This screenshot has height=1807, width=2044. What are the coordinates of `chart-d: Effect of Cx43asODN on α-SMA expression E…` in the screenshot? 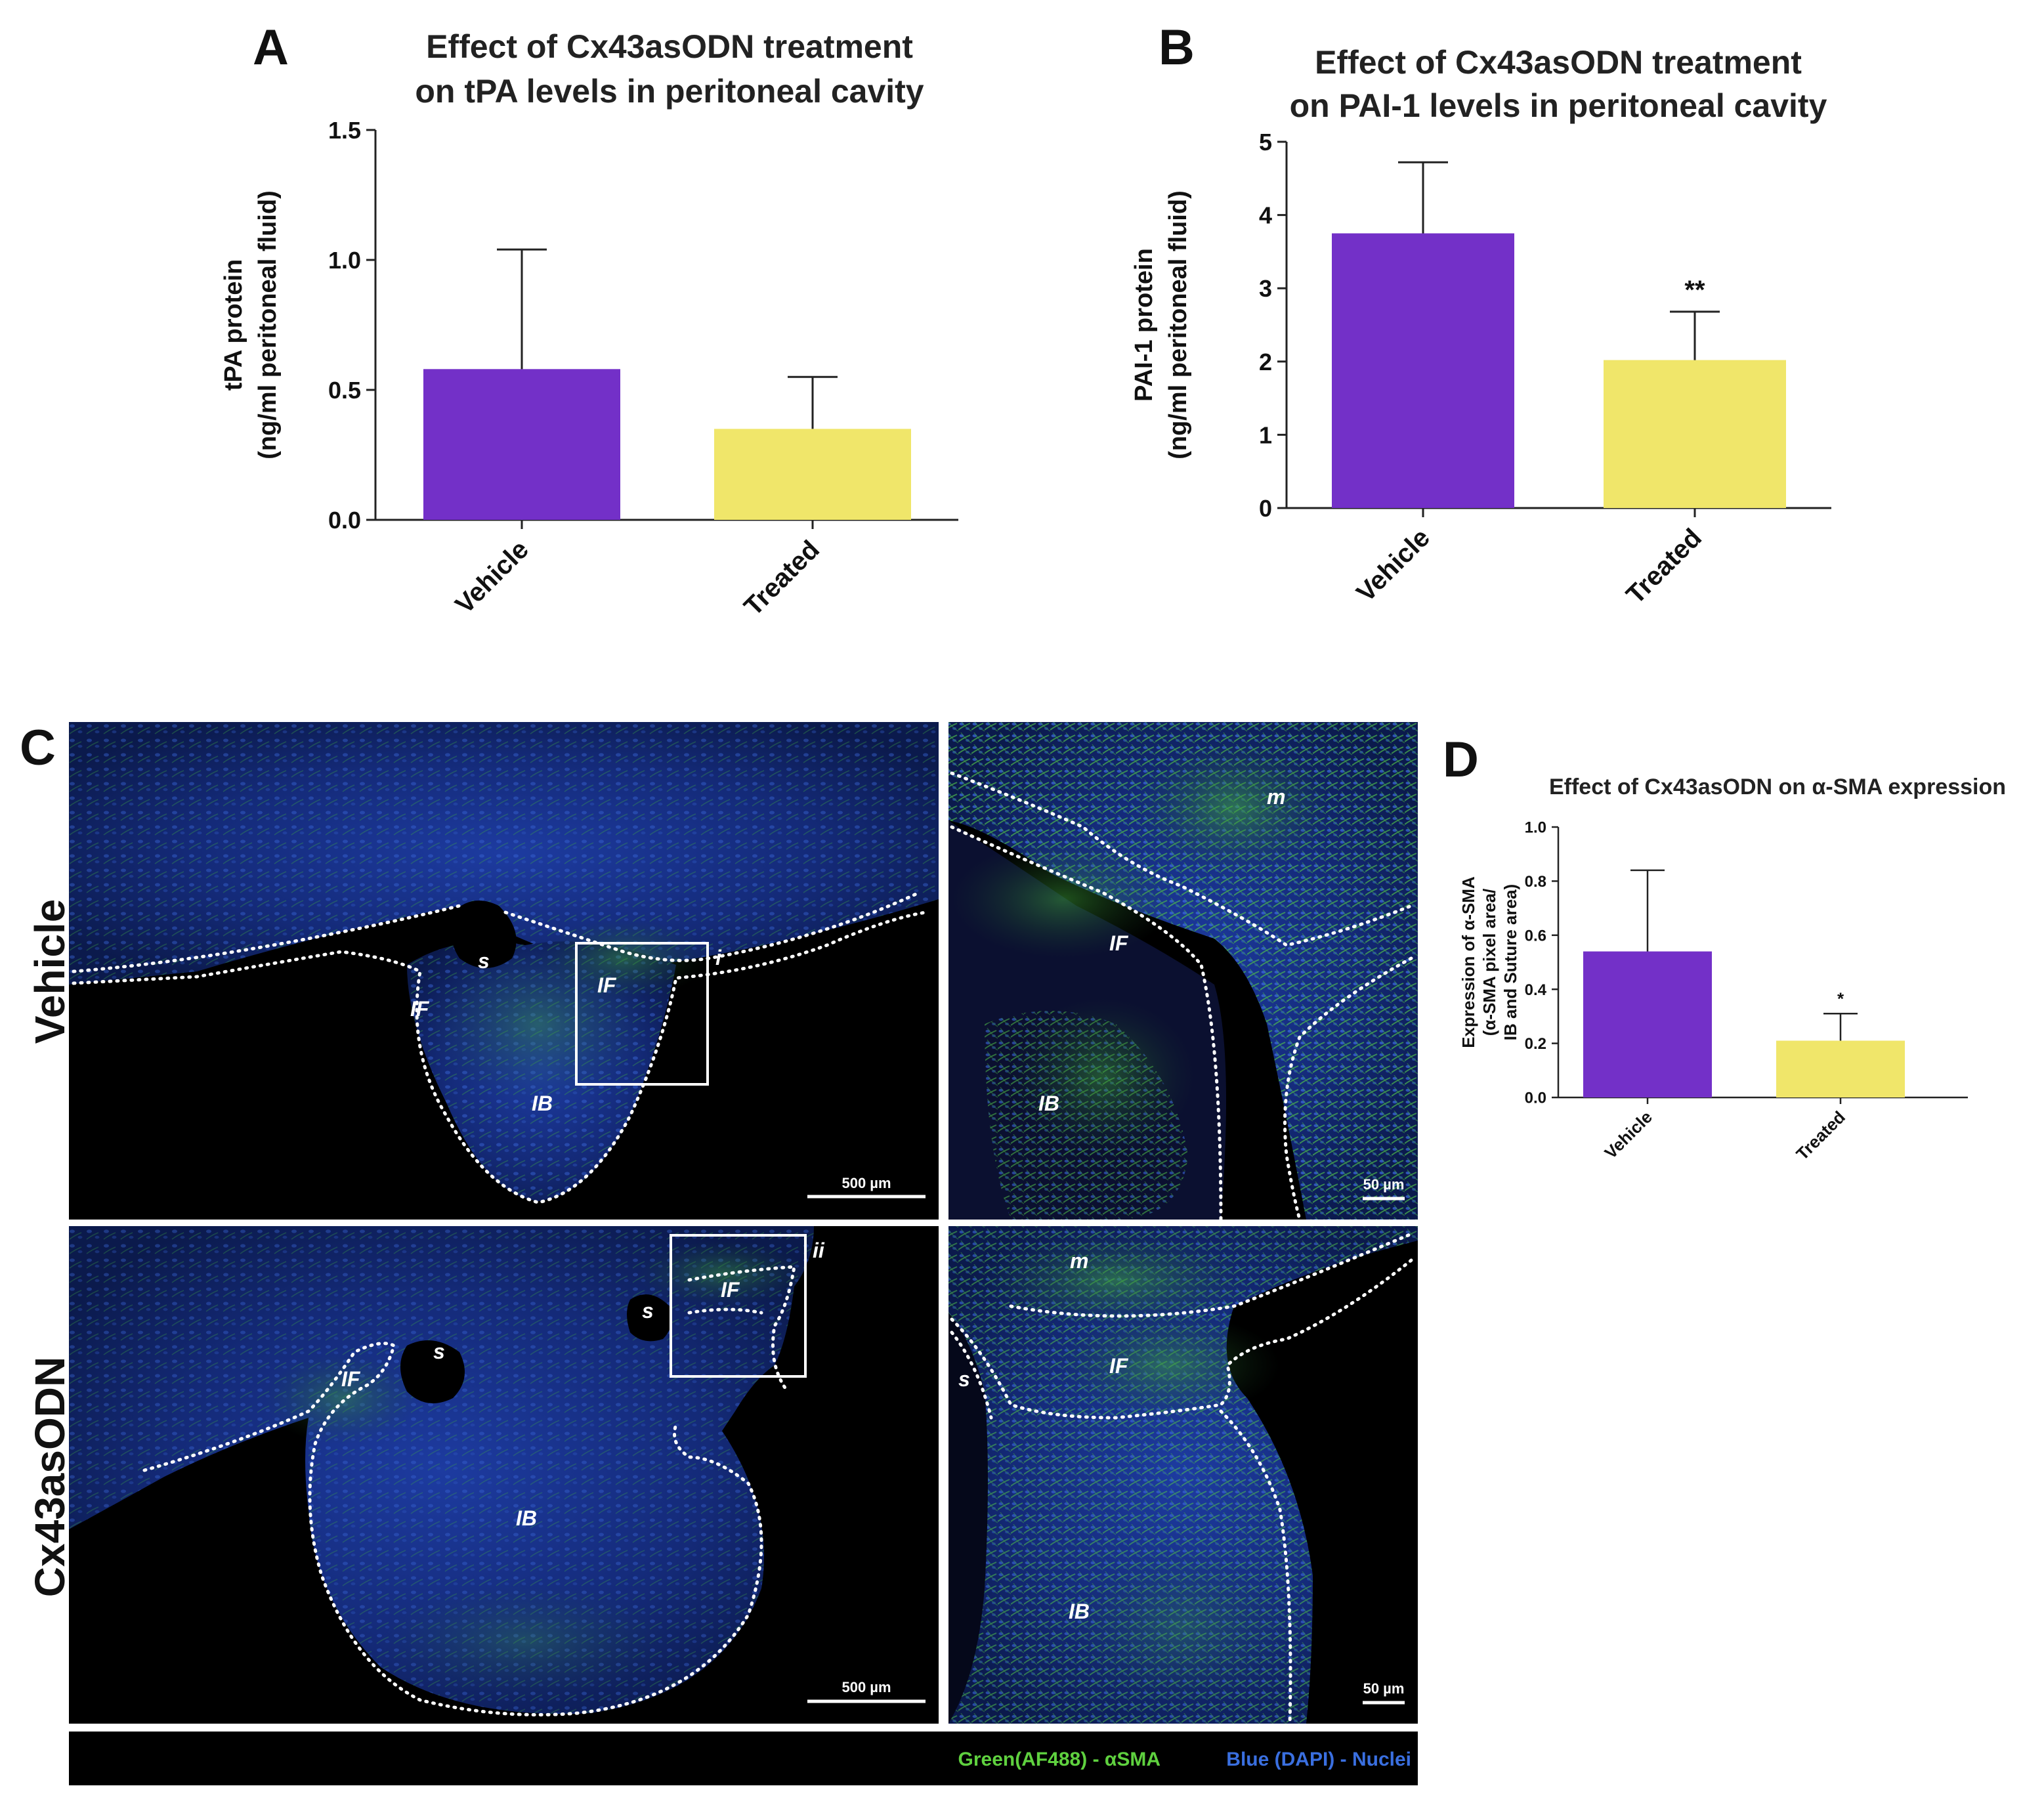 It's located at (1732, 969).